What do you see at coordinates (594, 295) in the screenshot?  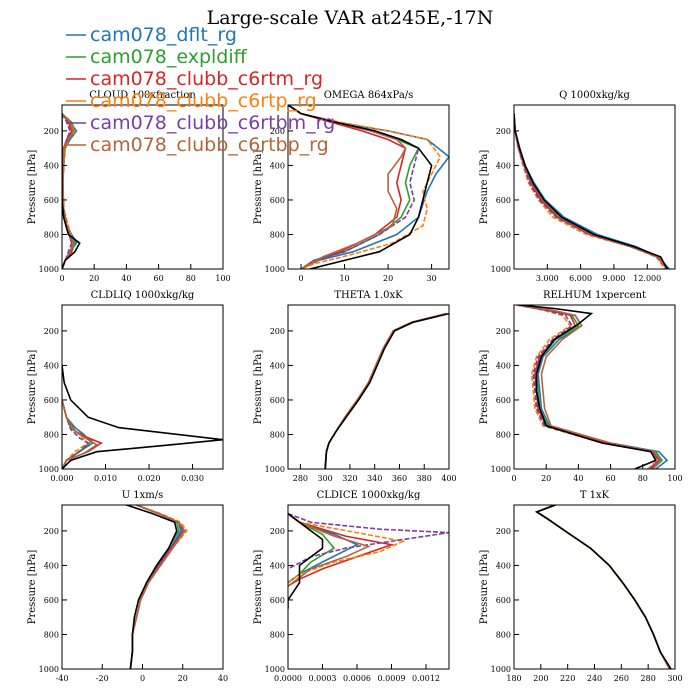 I see `panel-title: RELHUM 1xpercent` at bounding box center [594, 295].